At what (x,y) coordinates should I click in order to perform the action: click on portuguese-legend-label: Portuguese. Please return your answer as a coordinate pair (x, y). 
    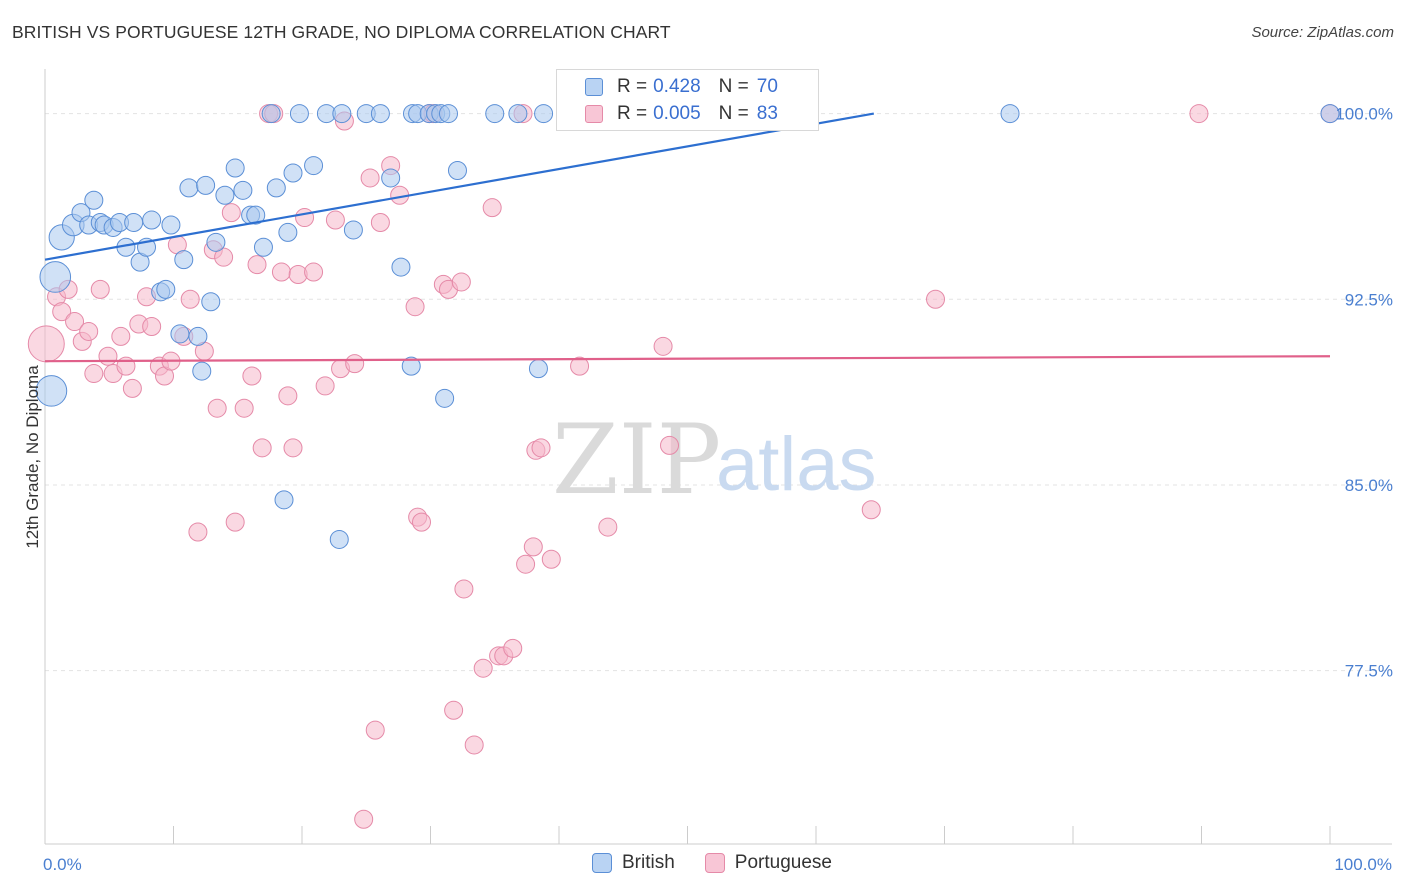
    Looking at the image, I should click on (783, 862).